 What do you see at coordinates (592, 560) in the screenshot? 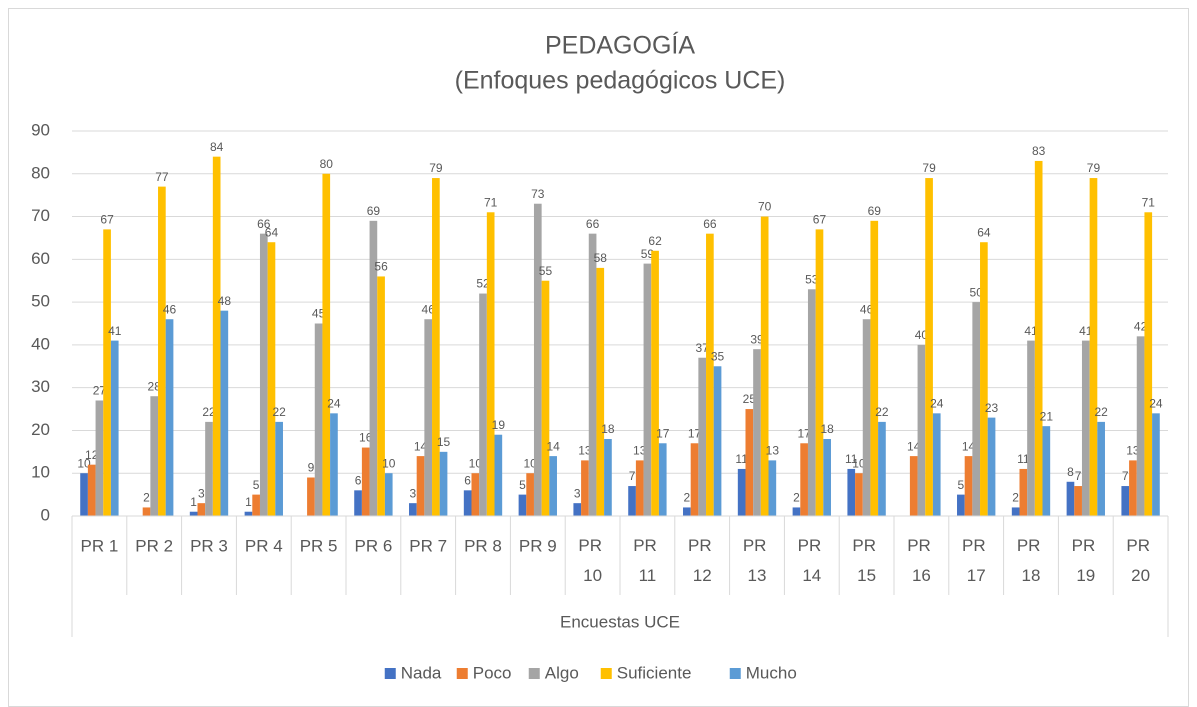
I see `x-tick-label: PR 10` at bounding box center [592, 560].